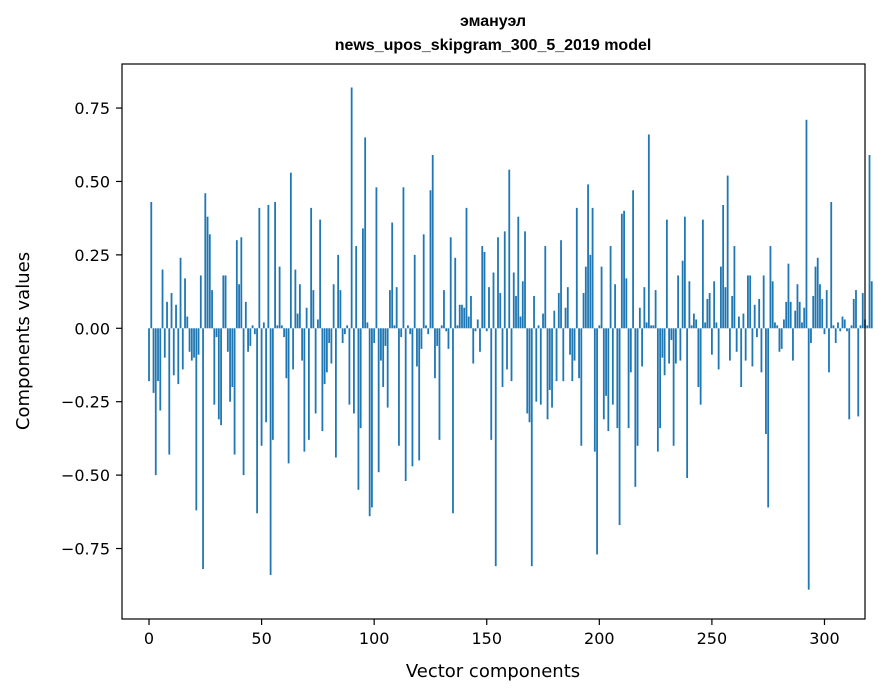 Image resolution: width=880 pixels, height=696 pixels. What do you see at coordinates (493, 671) in the screenshot?
I see `x-axis-label: Vector components` at bounding box center [493, 671].